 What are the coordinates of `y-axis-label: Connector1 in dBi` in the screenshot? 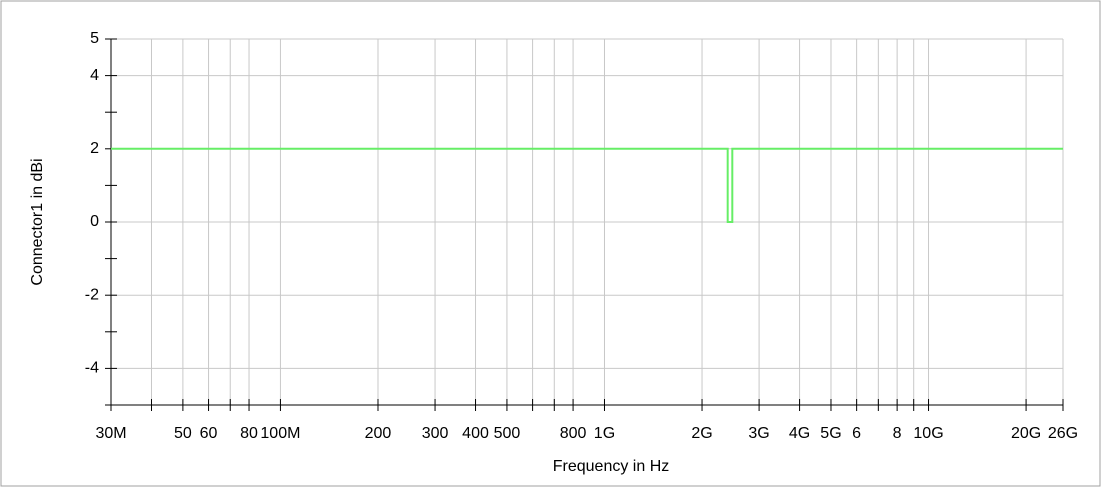 It's located at (37, 221).